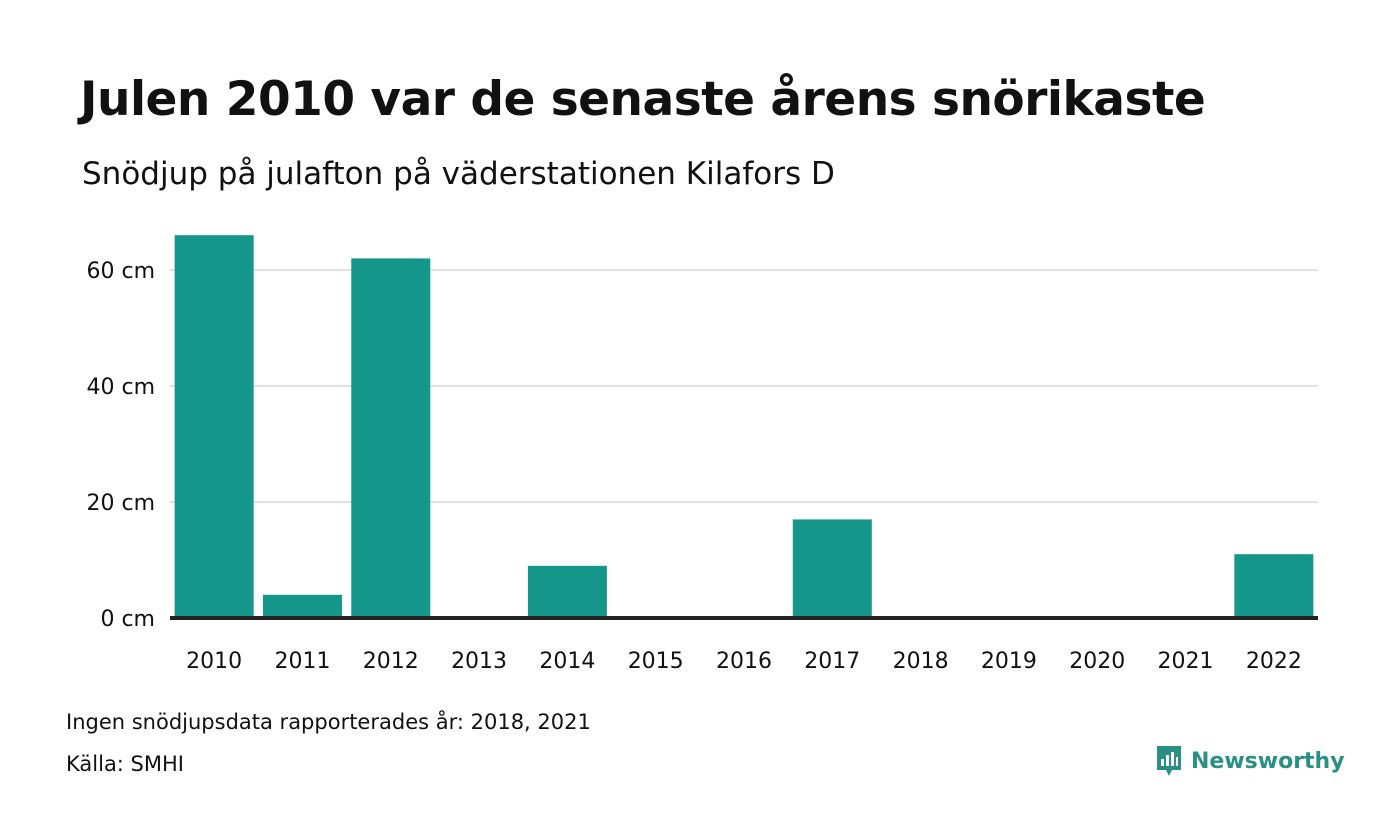 This screenshot has height=840, width=1400. I want to click on x-tick-label: 2021, so click(1186, 661).